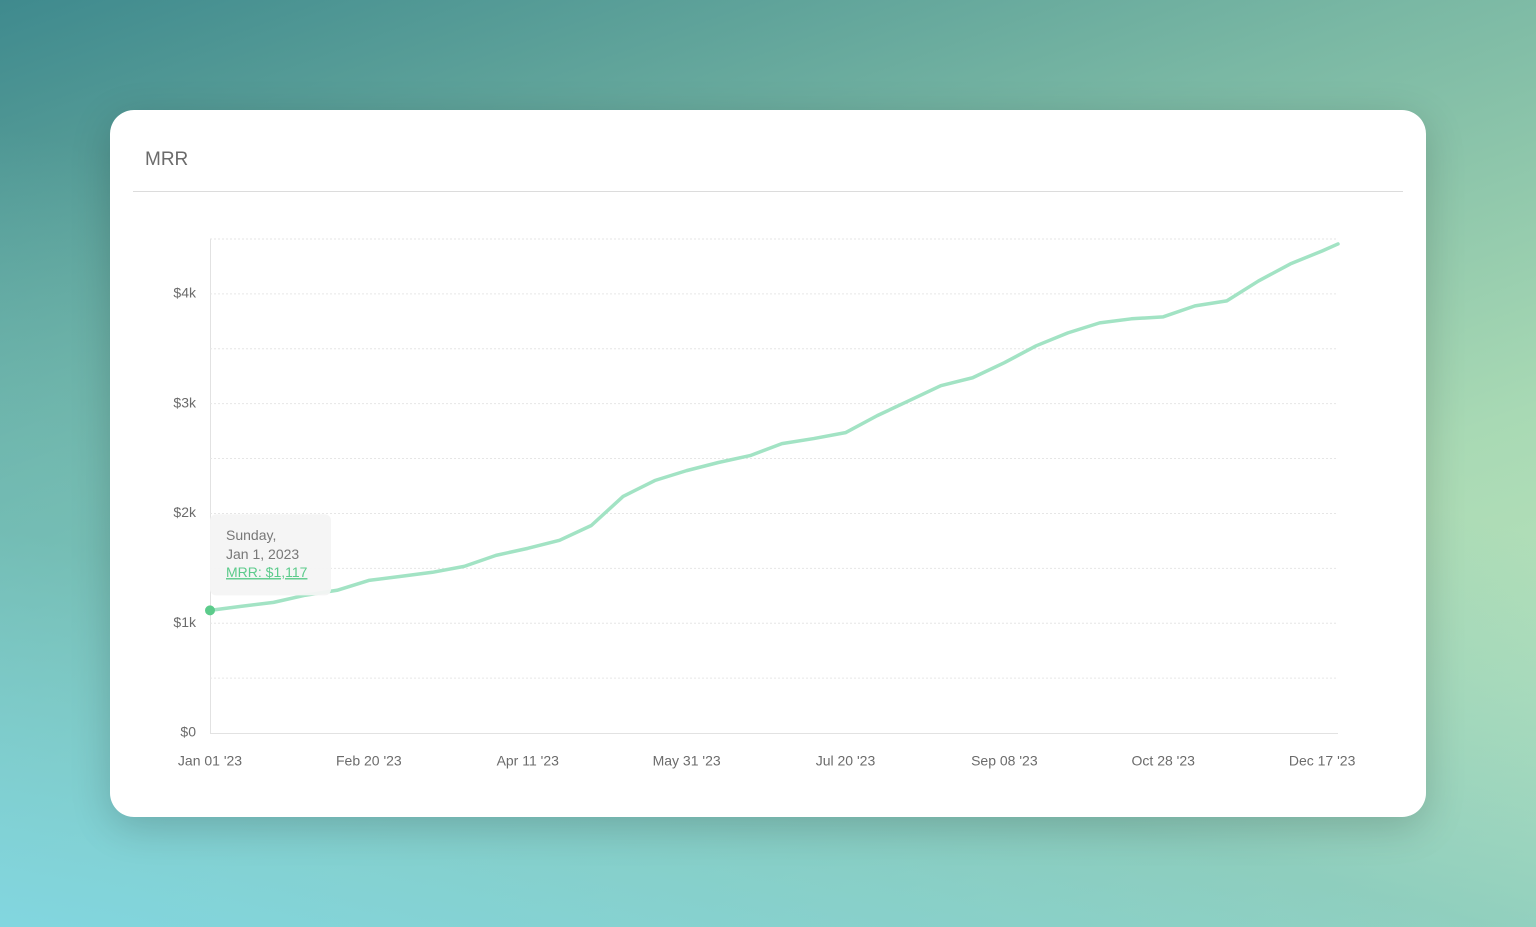  What do you see at coordinates (210, 761) in the screenshot?
I see `x-tick-label: Jan 01 '23` at bounding box center [210, 761].